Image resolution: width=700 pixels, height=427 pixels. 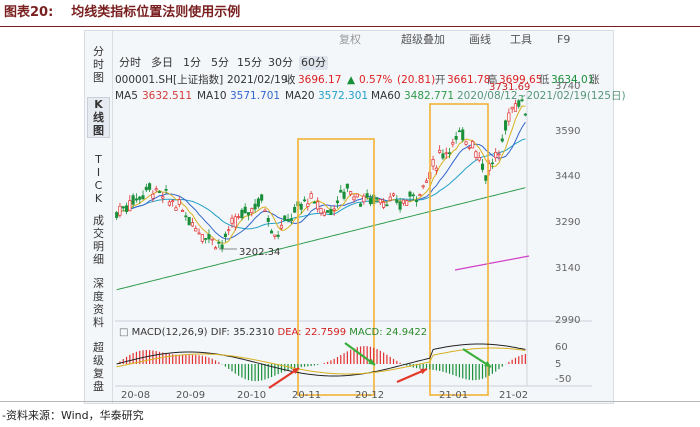 What do you see at coordinates (376, 80) in the screenshot?
I see `change-pct: 0.57%` at bounding box center [376, 80].